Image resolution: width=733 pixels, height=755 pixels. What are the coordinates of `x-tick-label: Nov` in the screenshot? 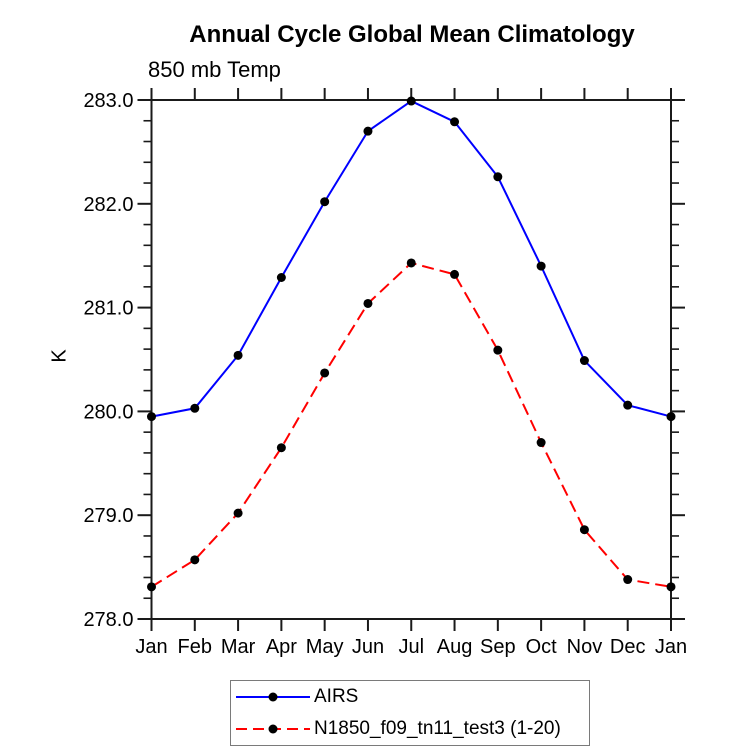 It's located at (585, 647).